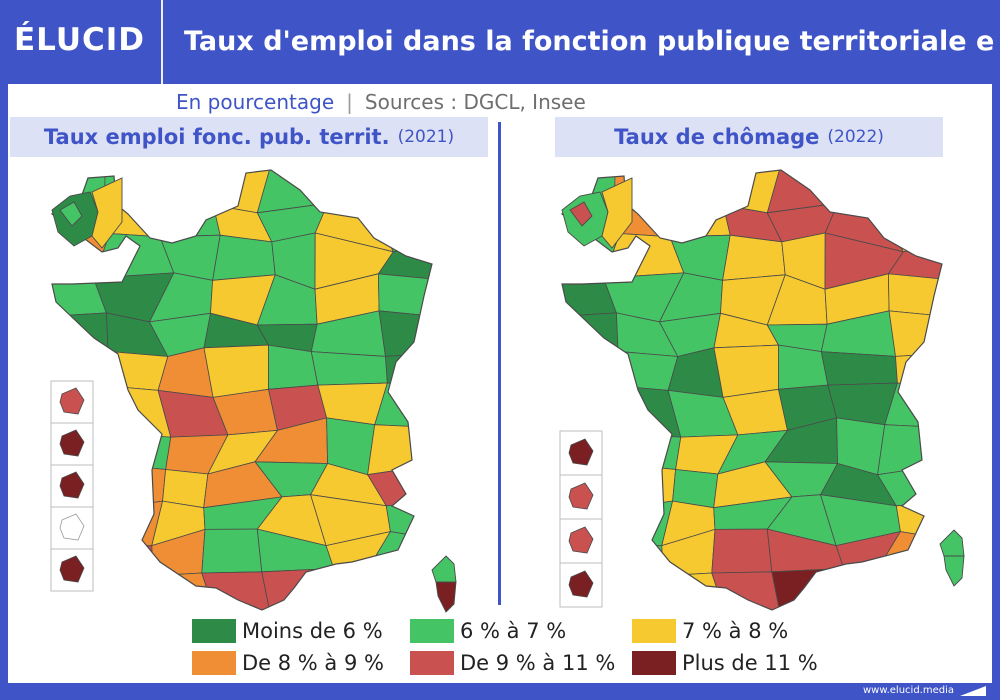 The height and width of the screenshot is (700, 1000). I want to click on sources-label: Sources : DGCL, Insee, so click(475, 102).